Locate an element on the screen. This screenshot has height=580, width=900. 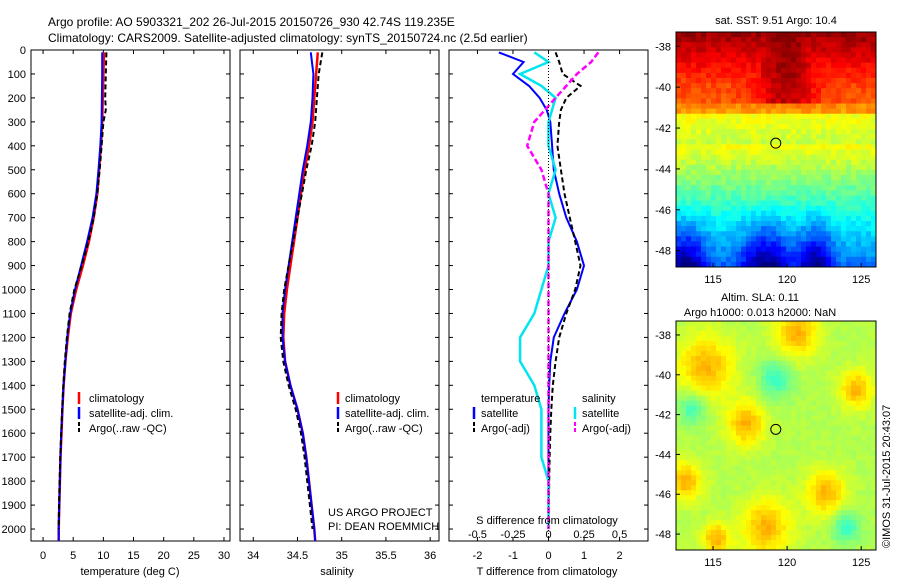
lat-tick-label: -42 is located at coordinates (663, 416).